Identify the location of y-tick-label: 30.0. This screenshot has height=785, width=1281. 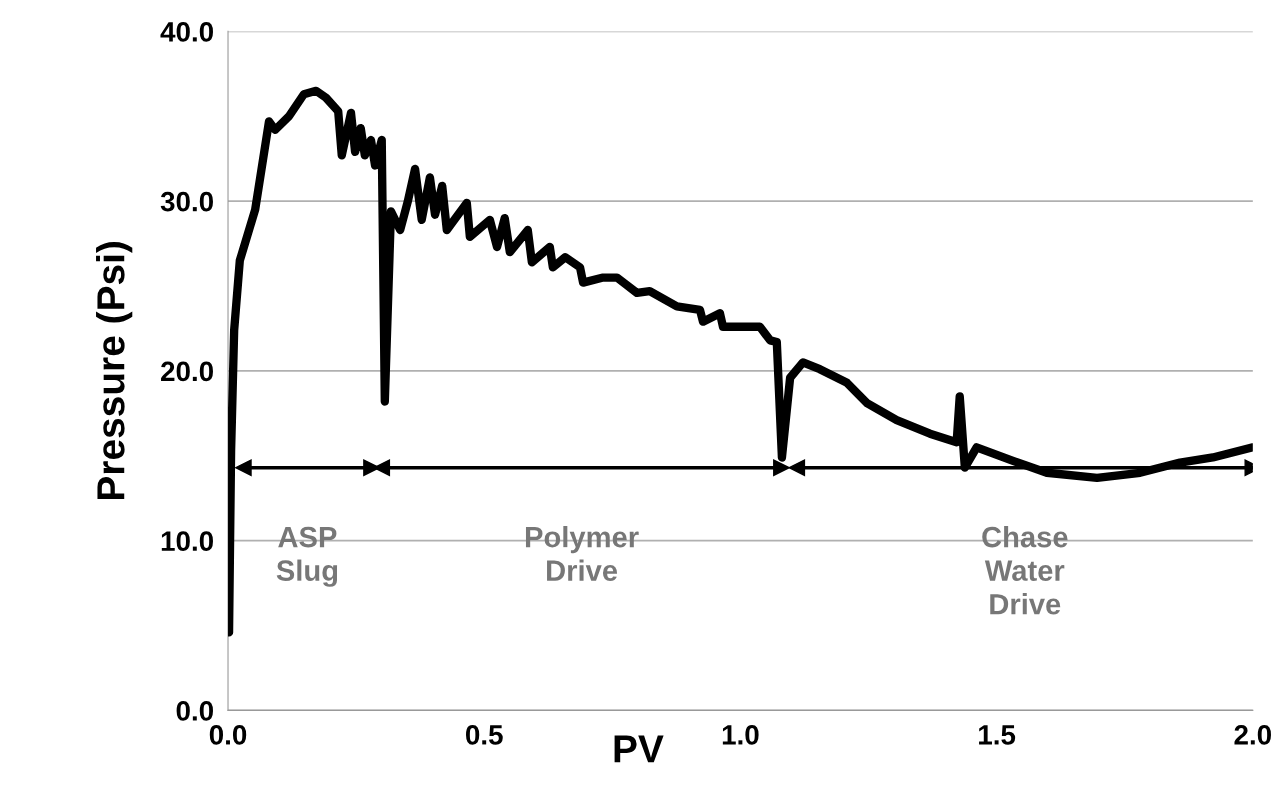
(186, 201).